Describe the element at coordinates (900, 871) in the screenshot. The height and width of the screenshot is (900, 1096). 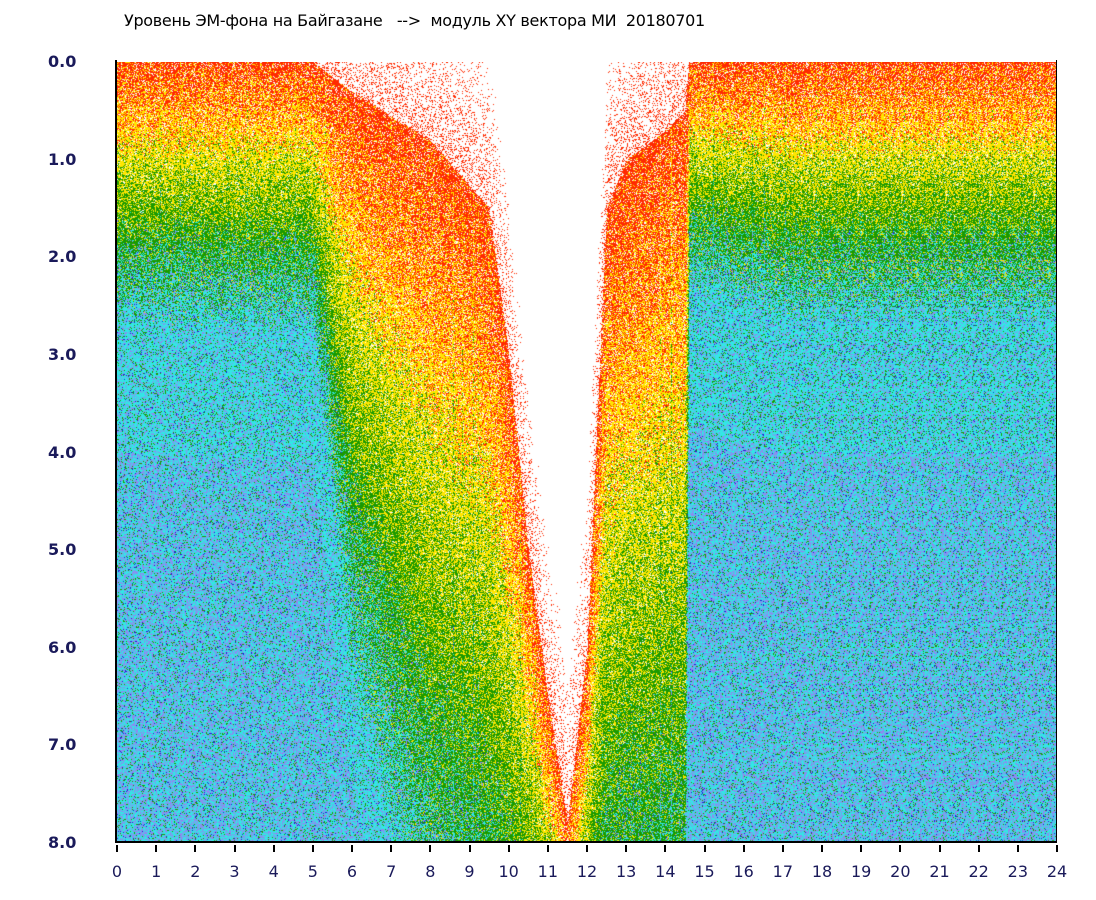
I see `x-tick-label: 20` at that location.